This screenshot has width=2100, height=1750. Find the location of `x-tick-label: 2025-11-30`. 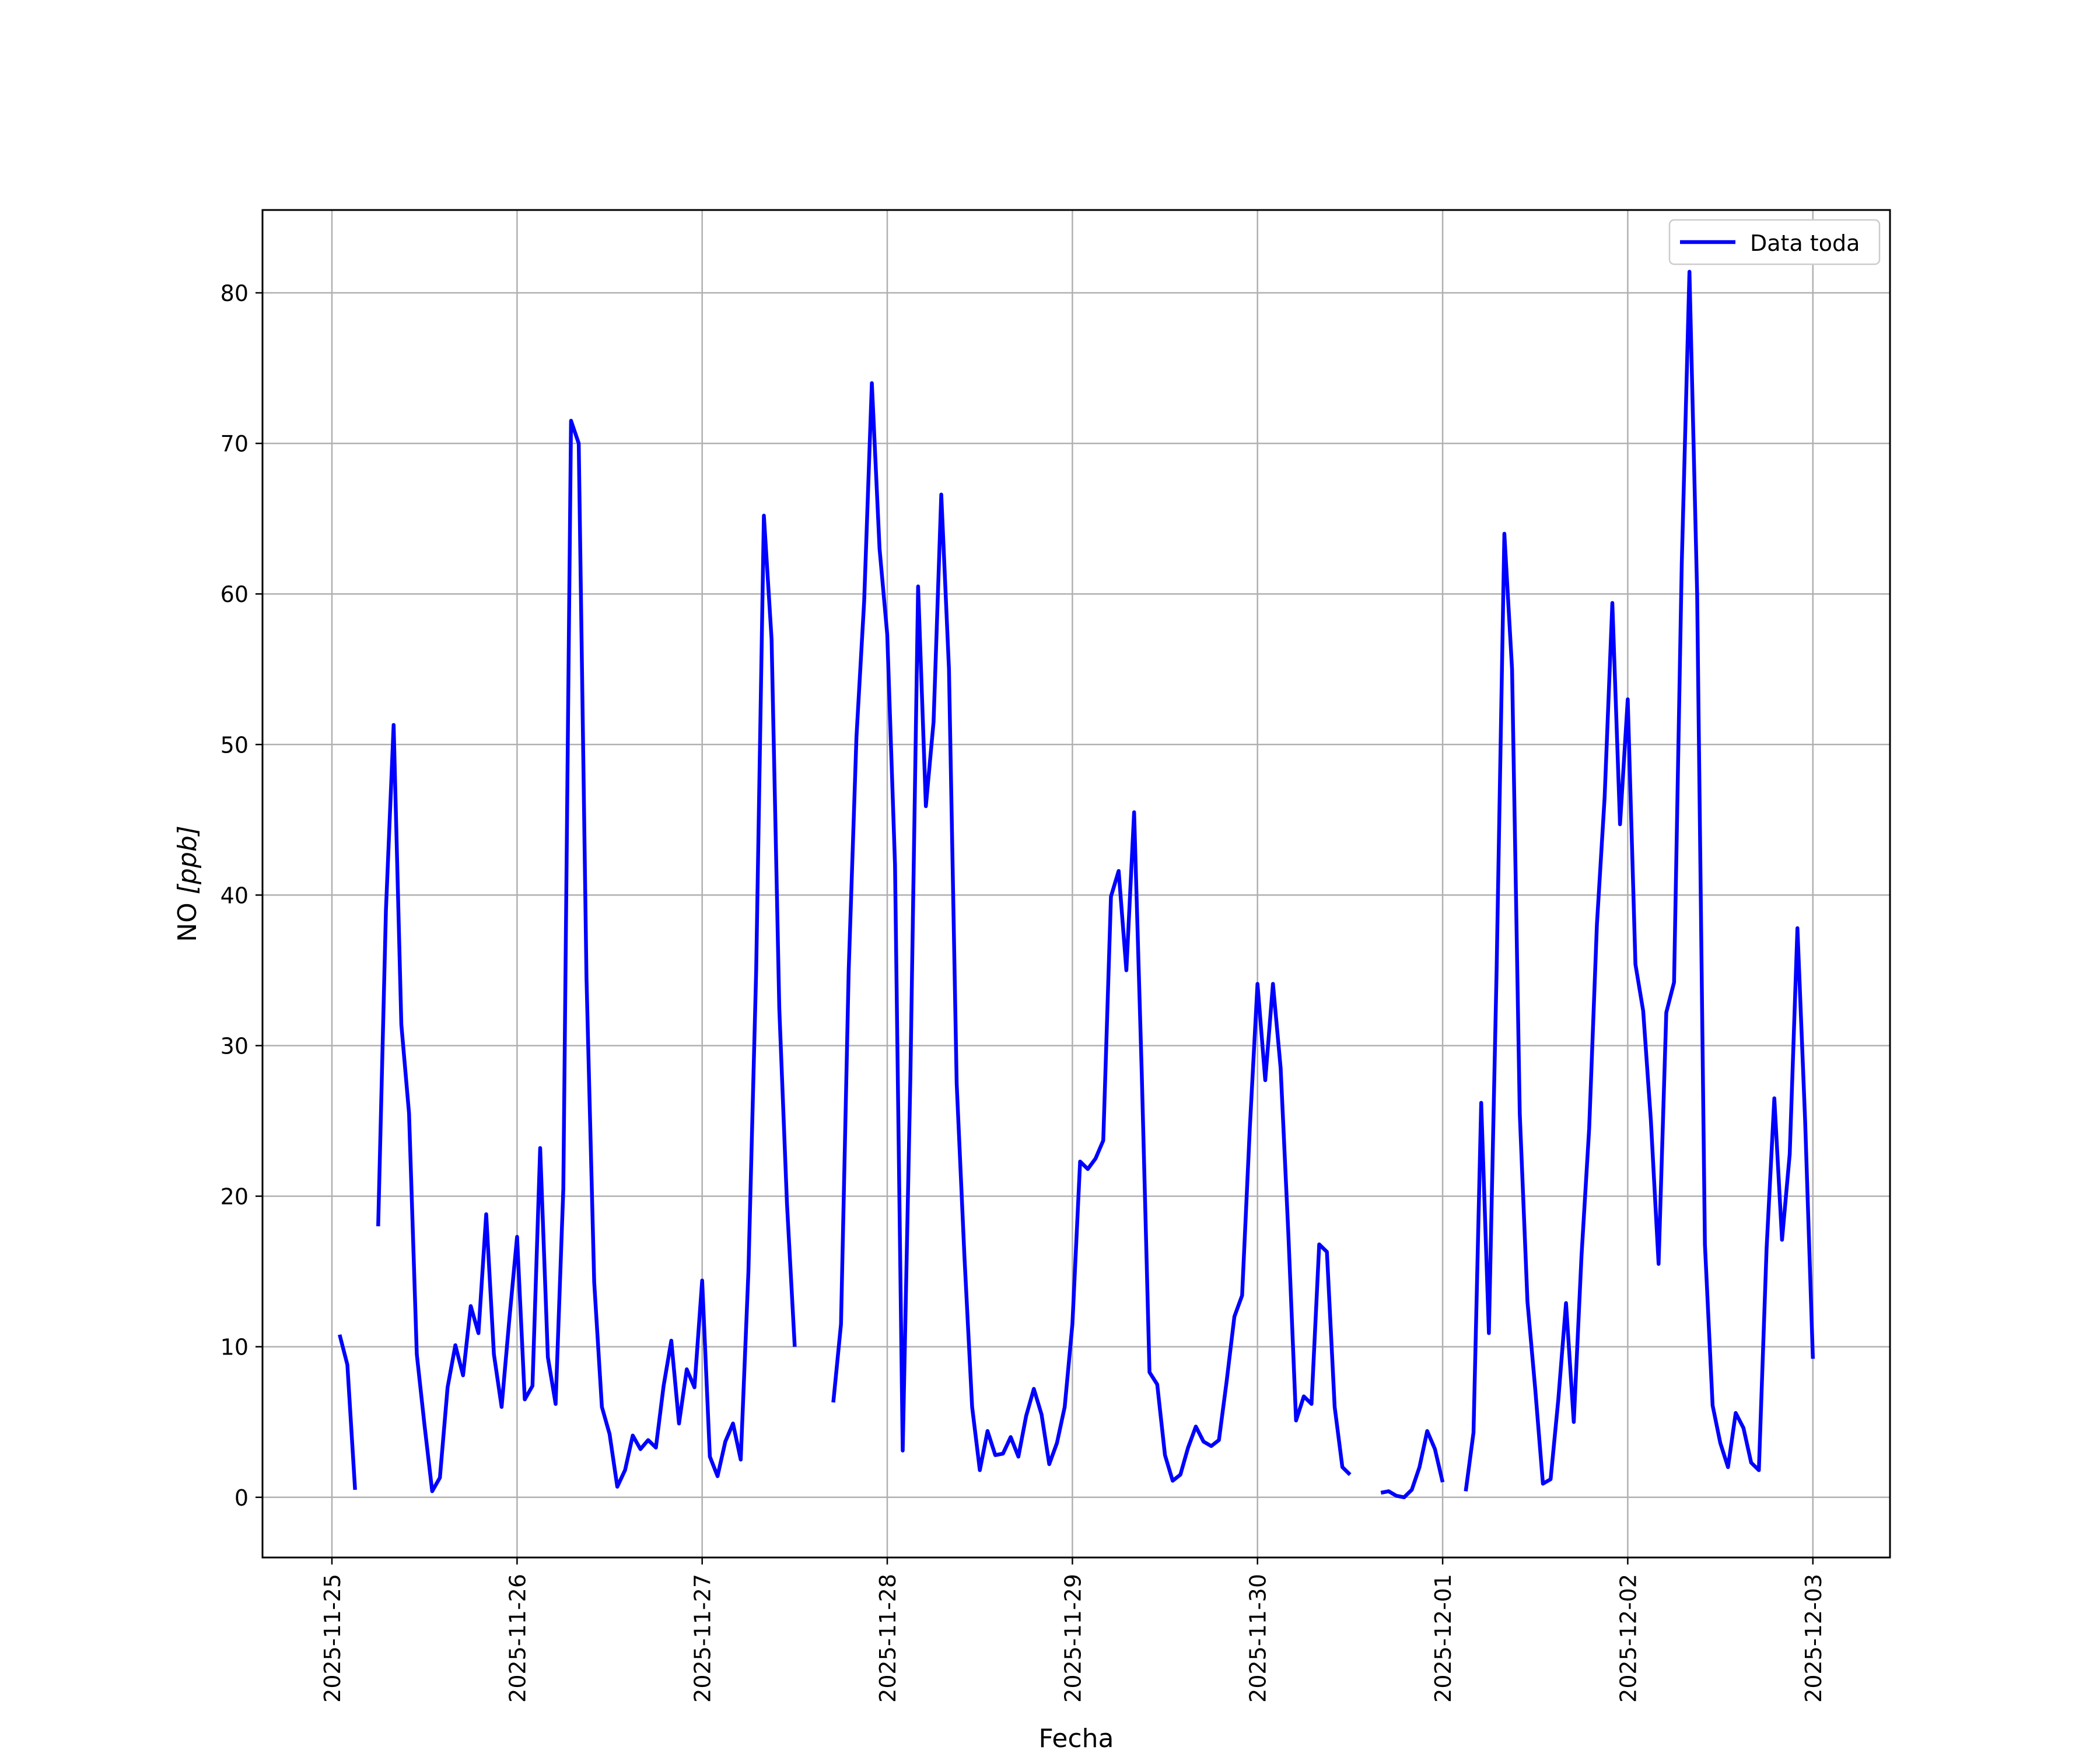

x-tick-label: 2025-11-30 is located at coordinates (1258, 1638).